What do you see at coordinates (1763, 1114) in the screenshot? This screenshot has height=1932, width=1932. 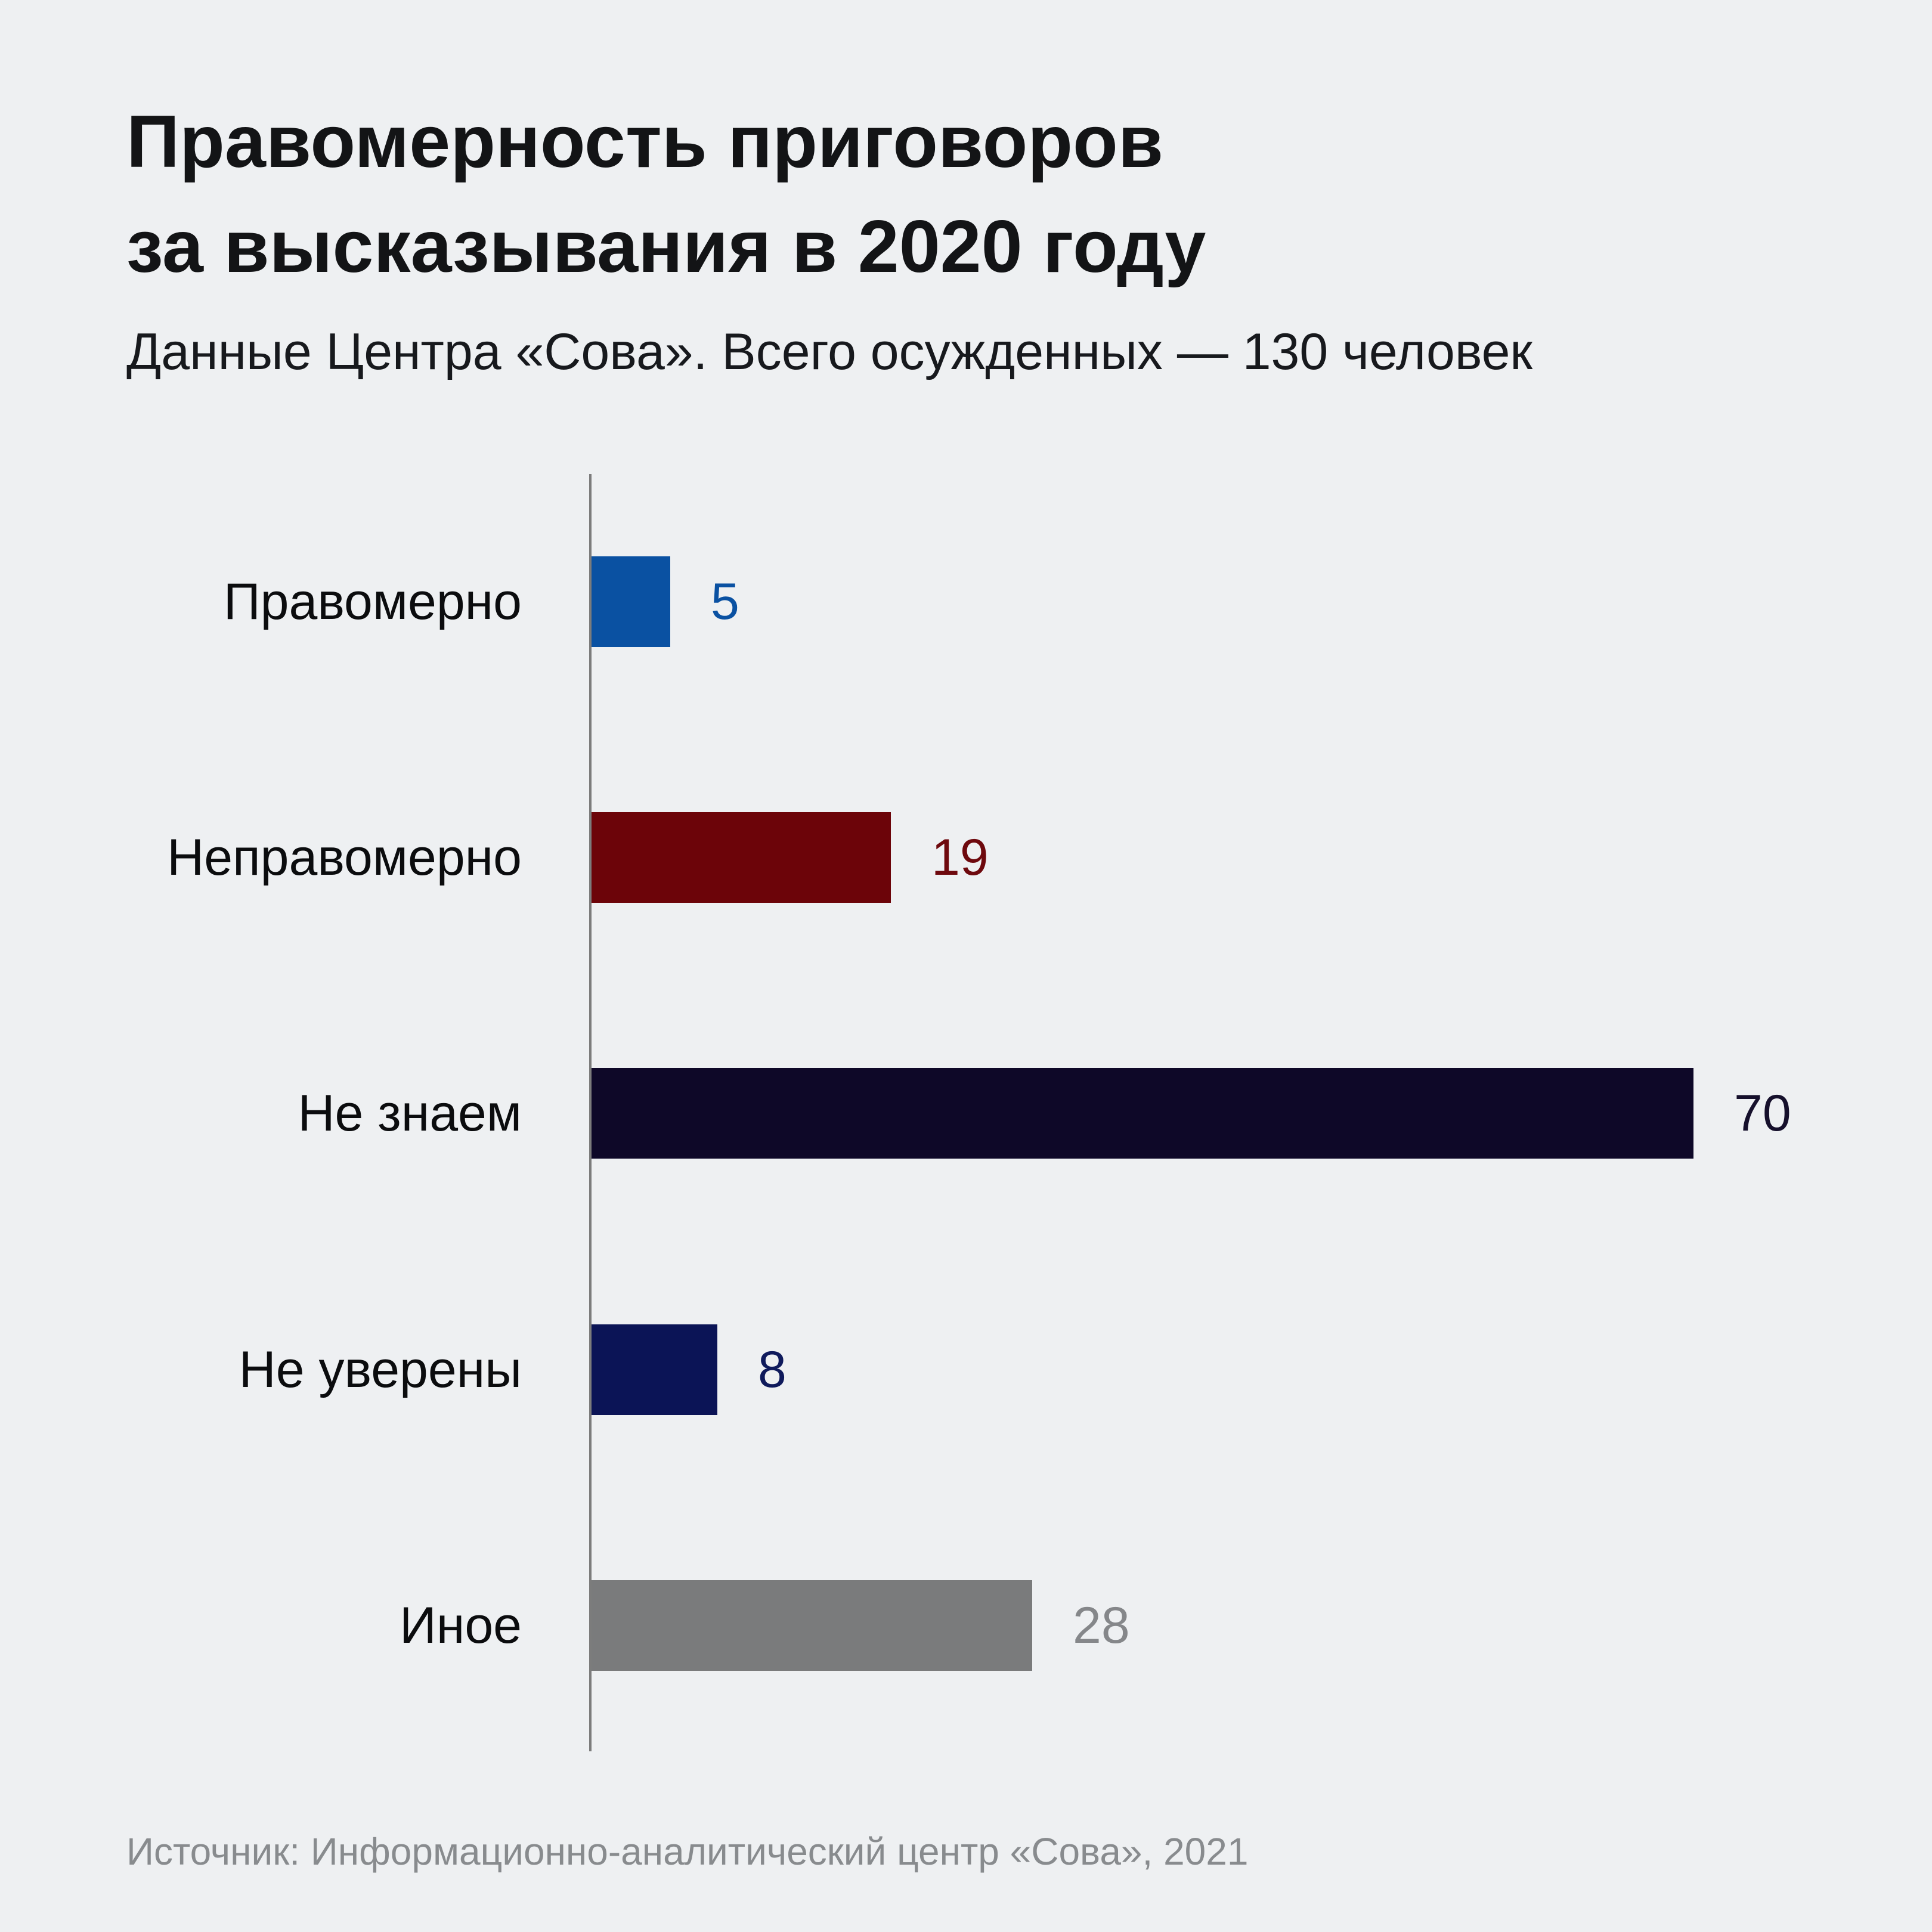 I see `value-label: 70` at bounding box center [1763, 1114].